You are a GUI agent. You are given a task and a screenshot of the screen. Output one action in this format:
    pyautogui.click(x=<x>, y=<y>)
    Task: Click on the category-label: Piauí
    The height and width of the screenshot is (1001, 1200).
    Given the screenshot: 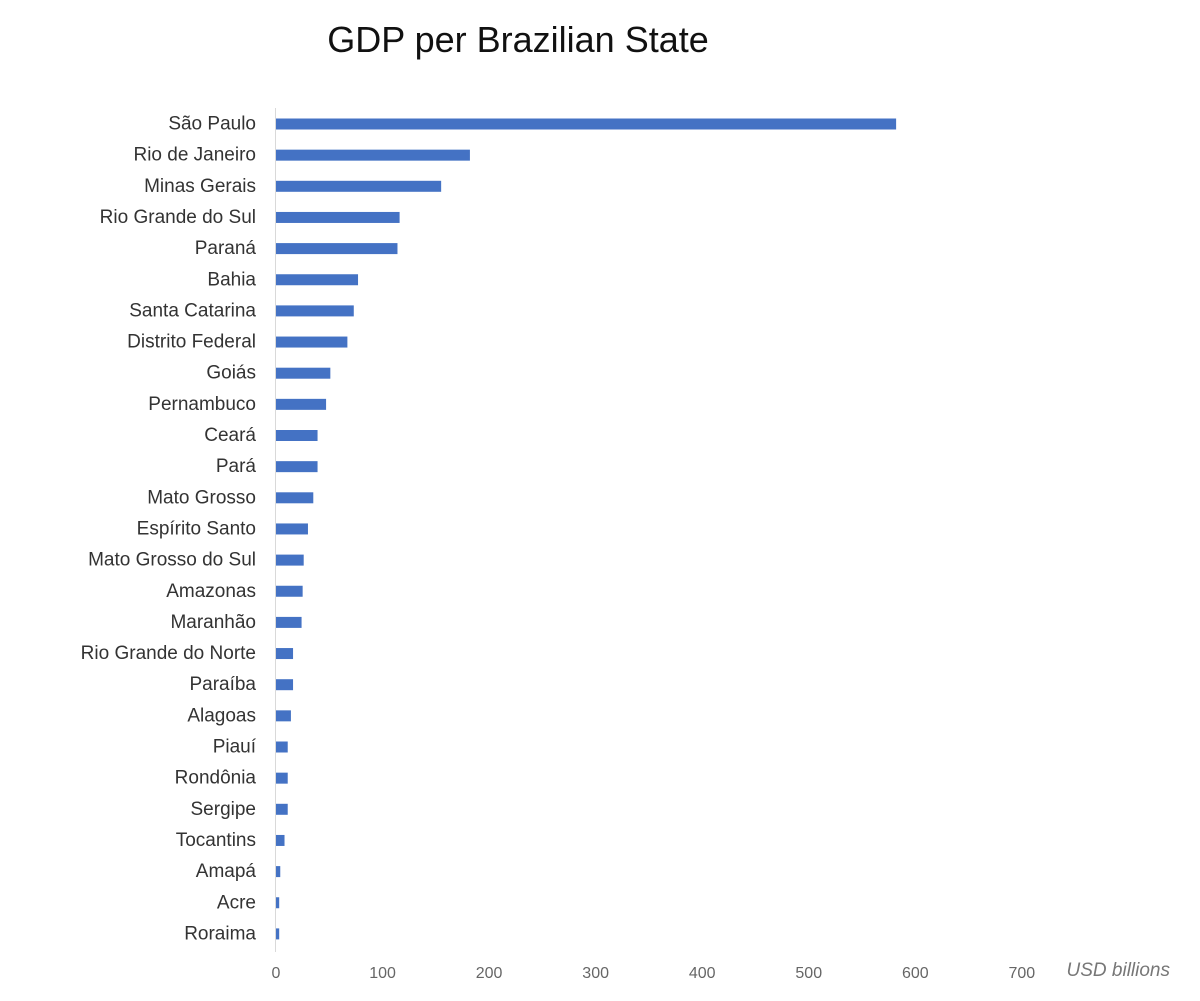 What is the action you would take?
    pyautogui.click(x=235, y=747)
    